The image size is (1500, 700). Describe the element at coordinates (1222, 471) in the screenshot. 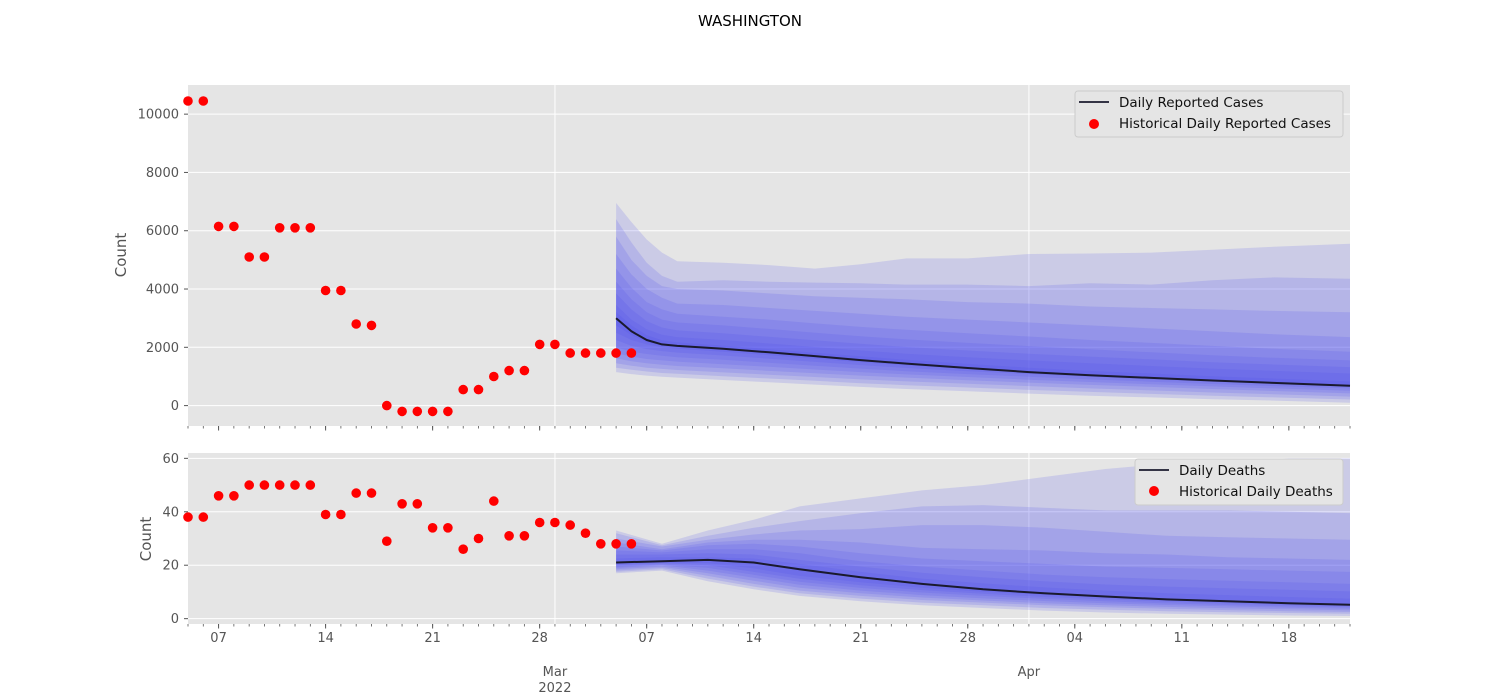

I see `deaths-legend-line-label: Daily Deaths` at that location.